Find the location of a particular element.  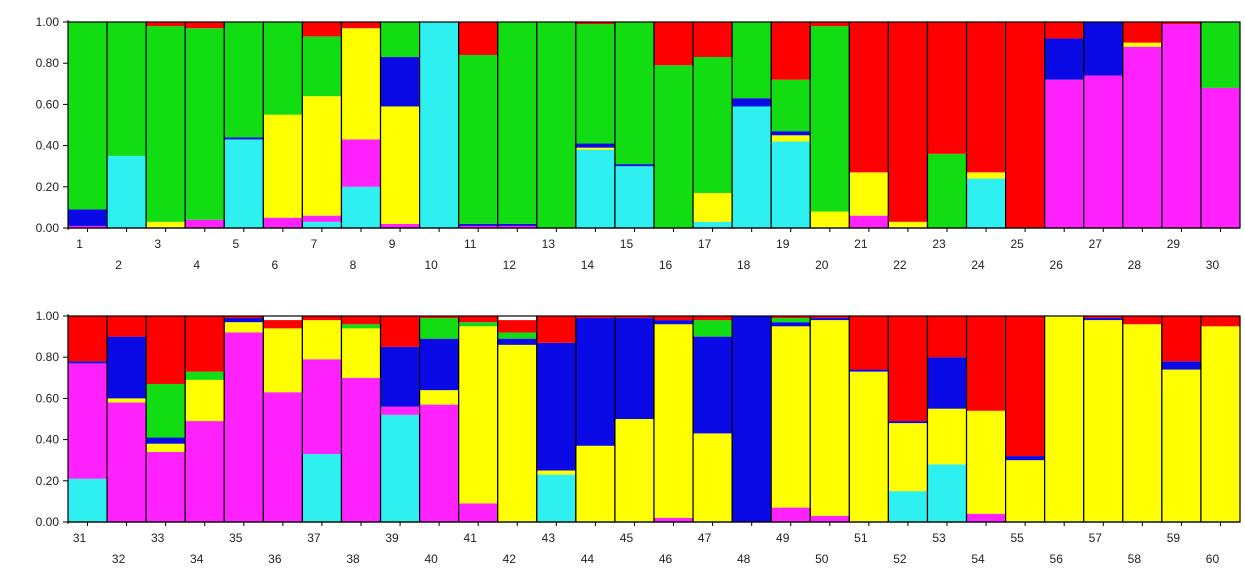

x-tick-label: 32 is located at coordinates (119, 559).